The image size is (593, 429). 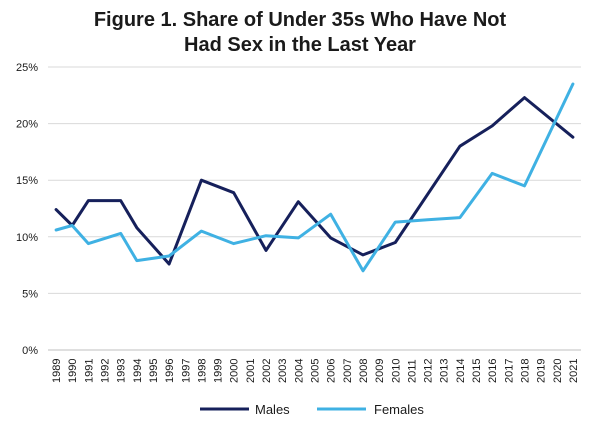 What do you see at coordinates (477, 371) in the screenshot?
I see `x-tick-label: 2015` at bounding box center [477, 371].